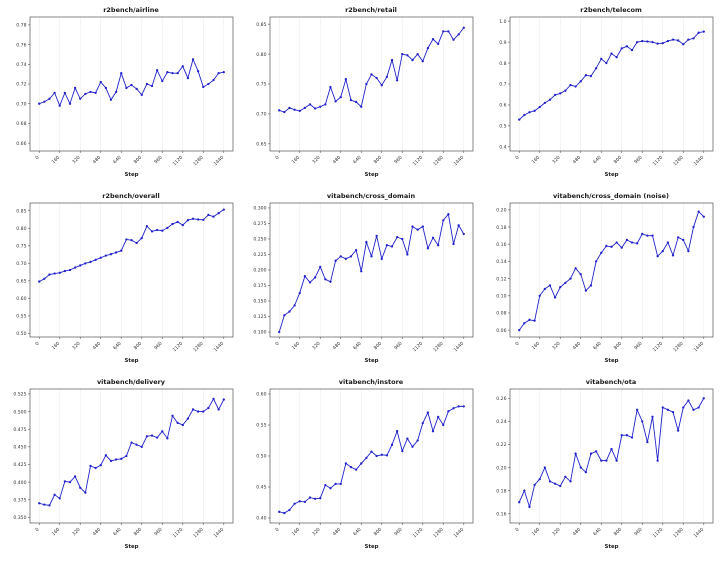 The width and height of the screenshot is (720, 575). What do you see at coordinates (19, 395) in the screenshot?
I see `svg-text: 0.525` at bounding box center [19, 395].